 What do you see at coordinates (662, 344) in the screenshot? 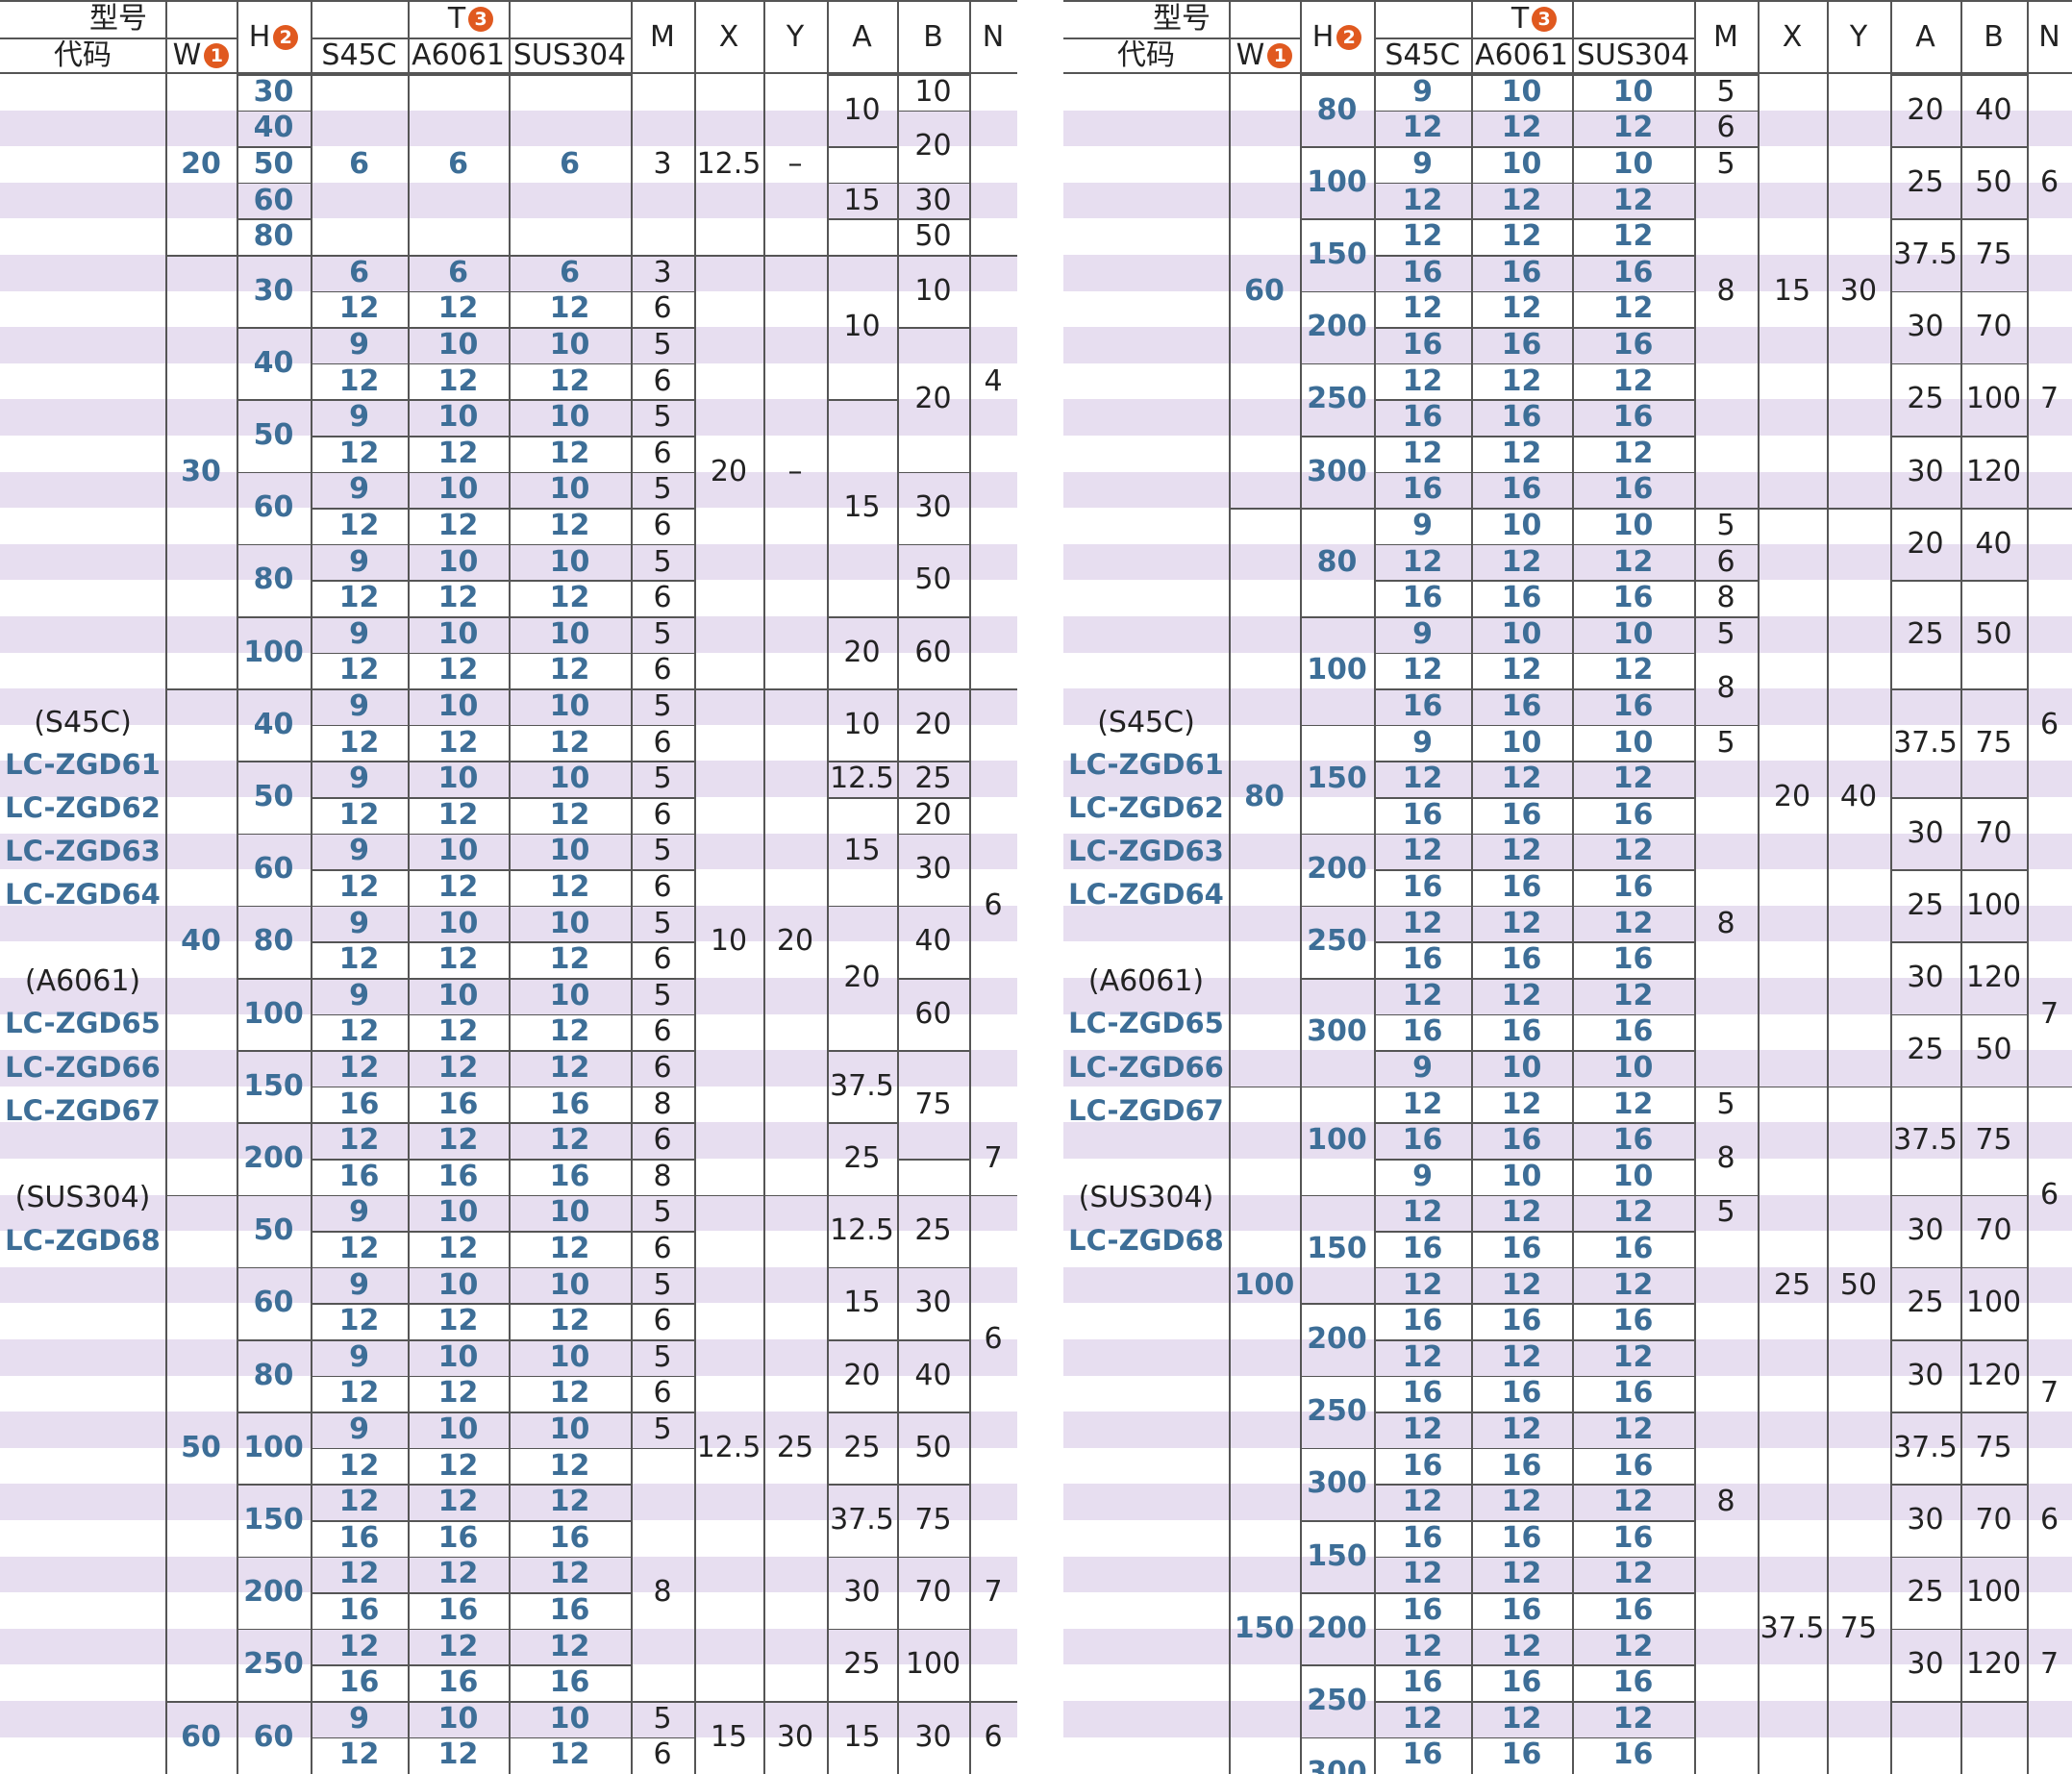
I see `m-value: 5` at bounding box center [662, 344].